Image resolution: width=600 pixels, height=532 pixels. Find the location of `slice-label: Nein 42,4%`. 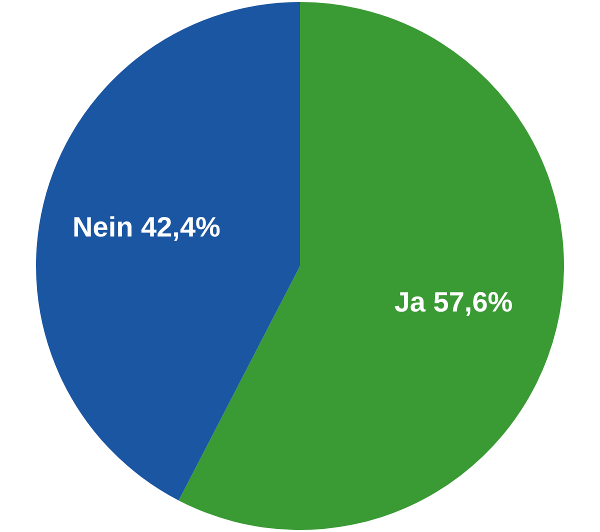

slice-label: Nein 42,4% is located at coordinates (146, 227).